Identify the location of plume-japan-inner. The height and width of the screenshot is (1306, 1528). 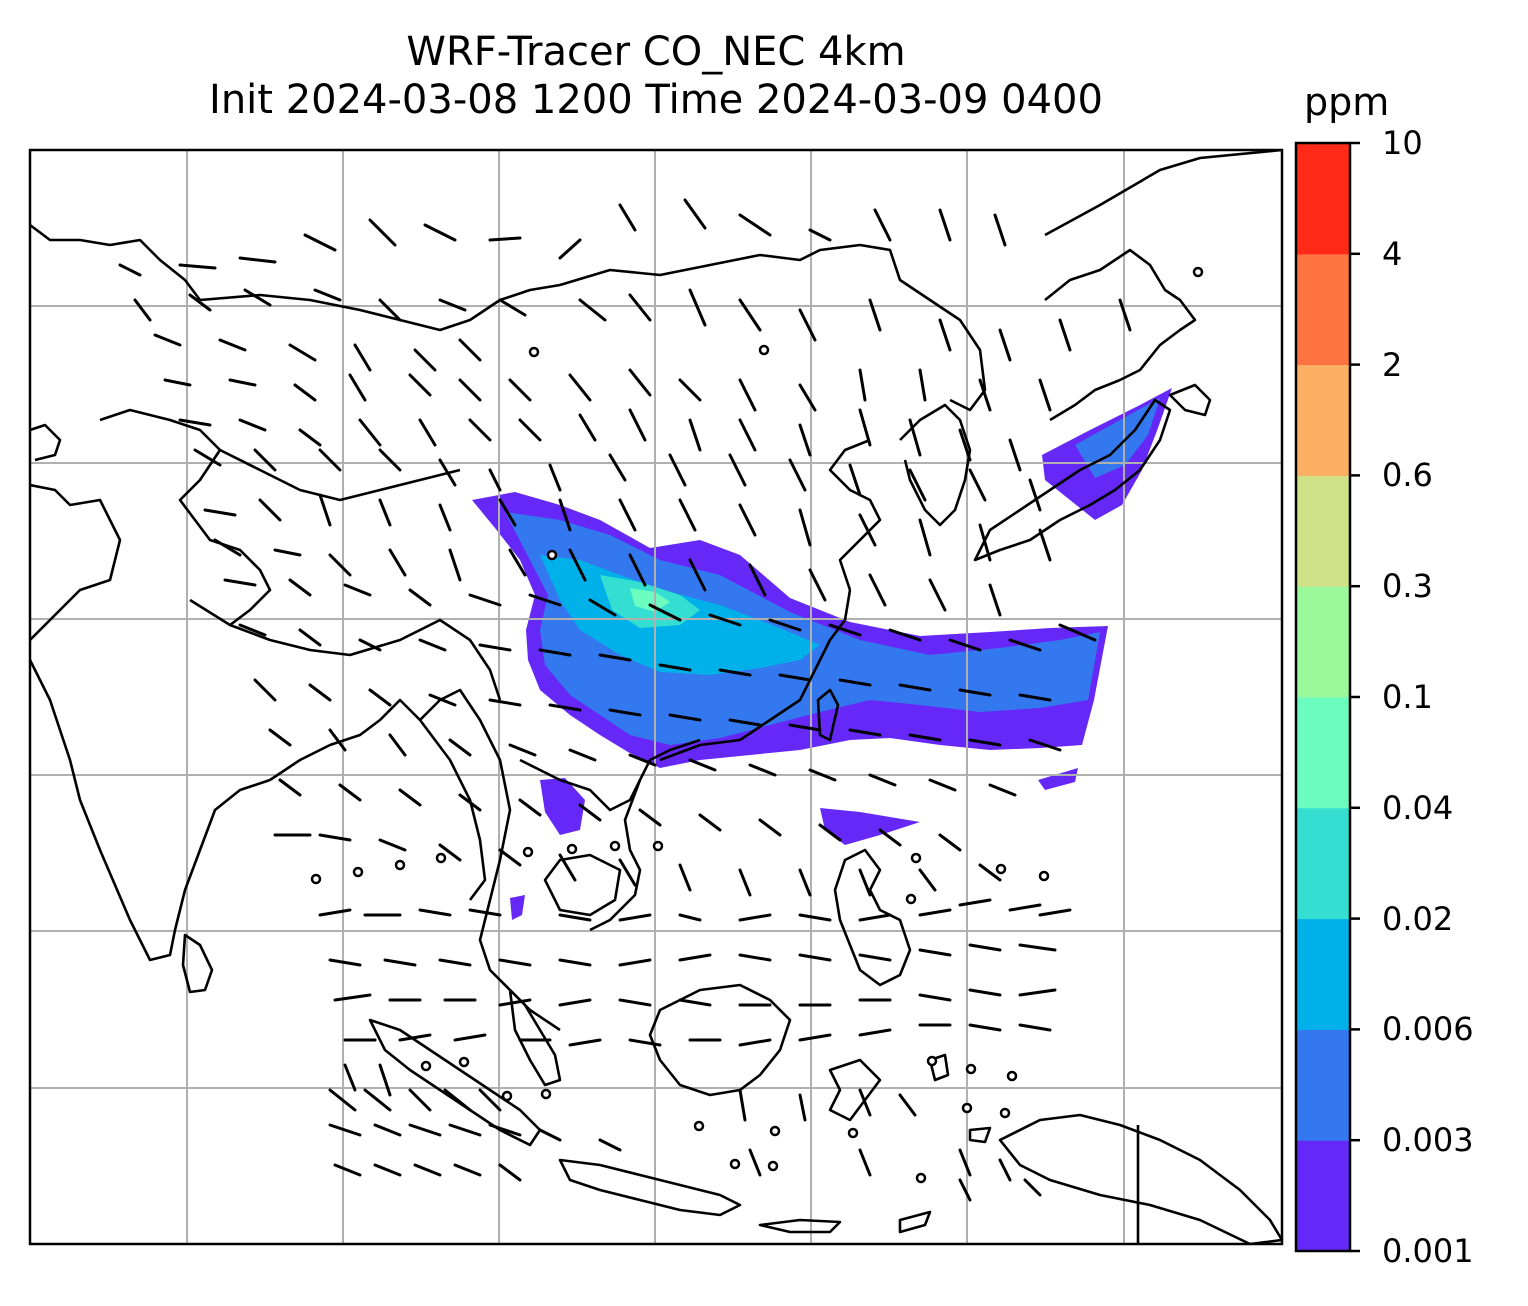
(1117, 438).